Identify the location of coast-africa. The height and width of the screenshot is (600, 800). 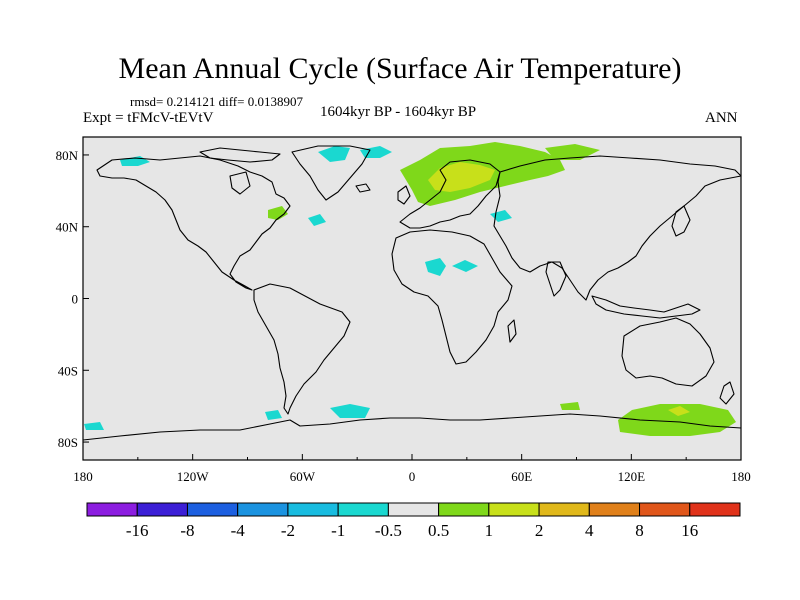
(452, 297).